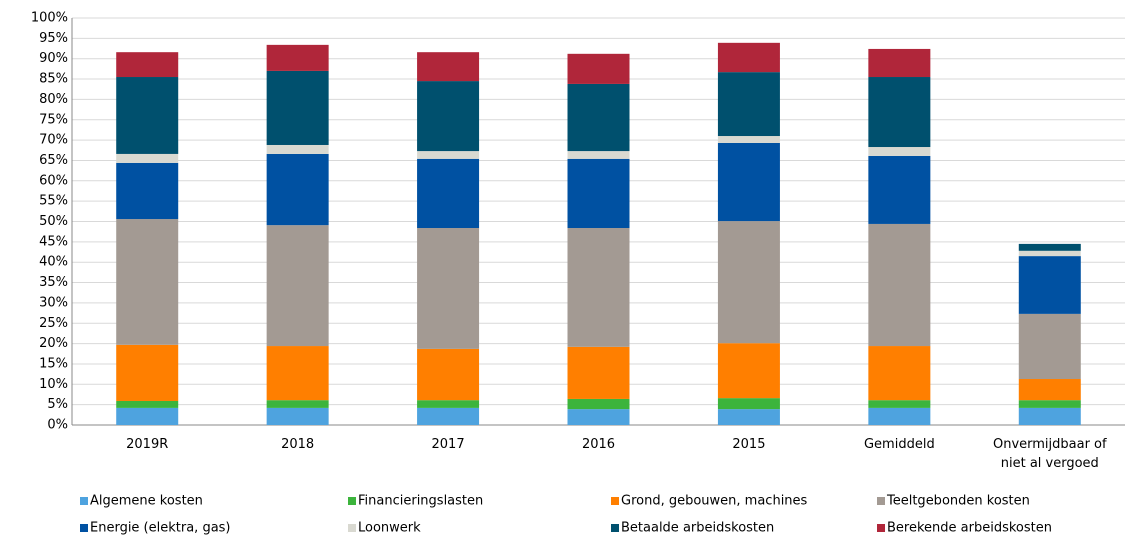 The width and height of the screenshot is (1127, 538). I want to click on x-tick-label: 2016, so click(598, 444).